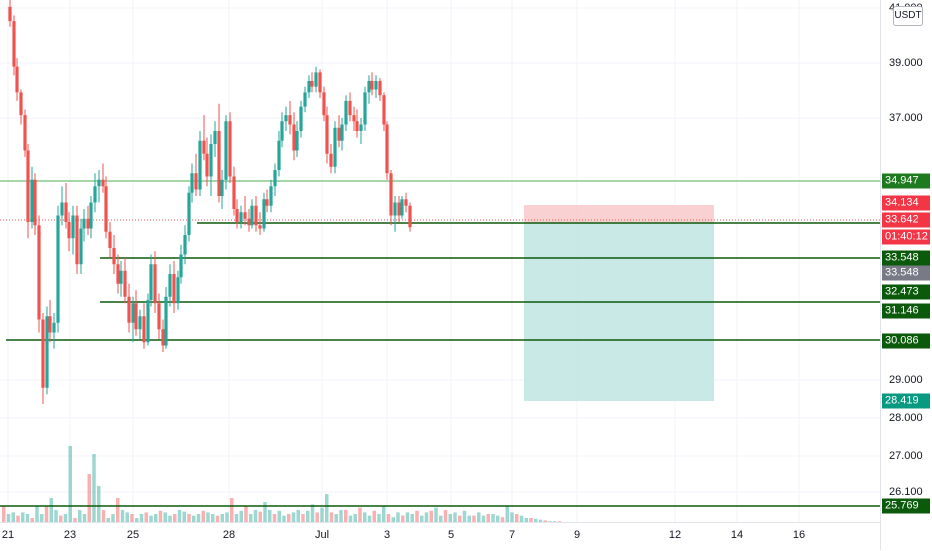 This screenshot has height=551, width=932. I want to click on price-level-label: 25.769, so click(906, 506).